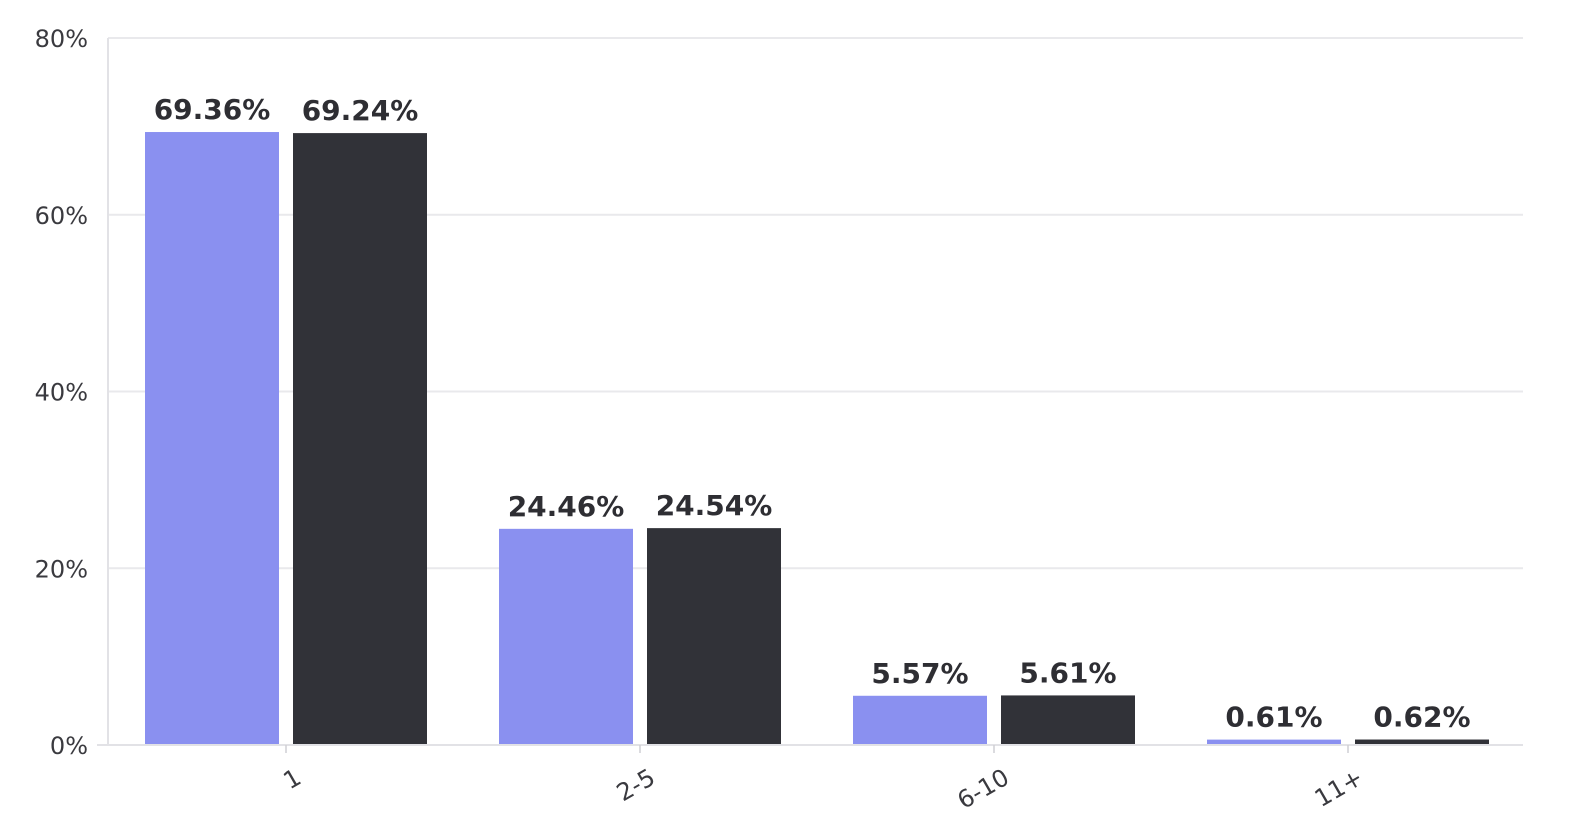  I want to click on y-tick-label: 0%, so click(69, 746).